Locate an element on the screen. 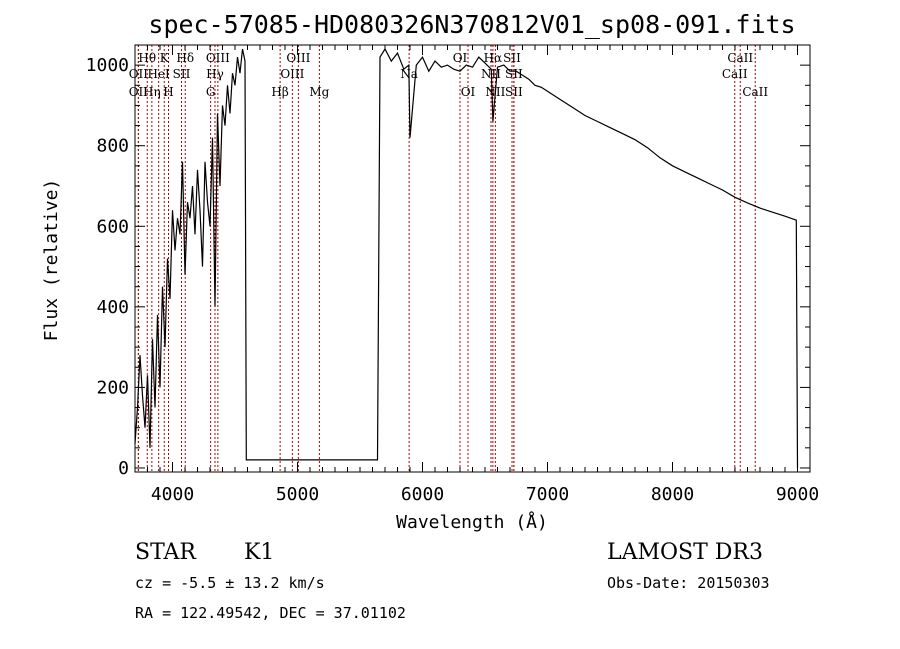 The image size is (900, 649). line-label: Hδ is located at coordinates (185, 58).